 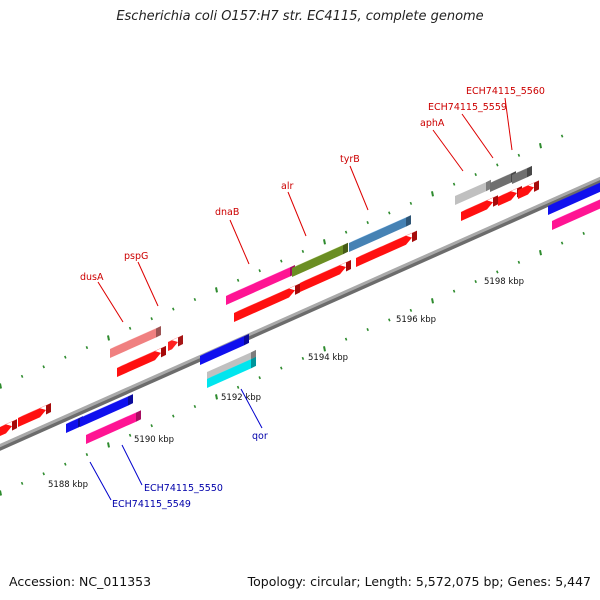 I want to click on gene-dusA, so click(x=135, y=342).